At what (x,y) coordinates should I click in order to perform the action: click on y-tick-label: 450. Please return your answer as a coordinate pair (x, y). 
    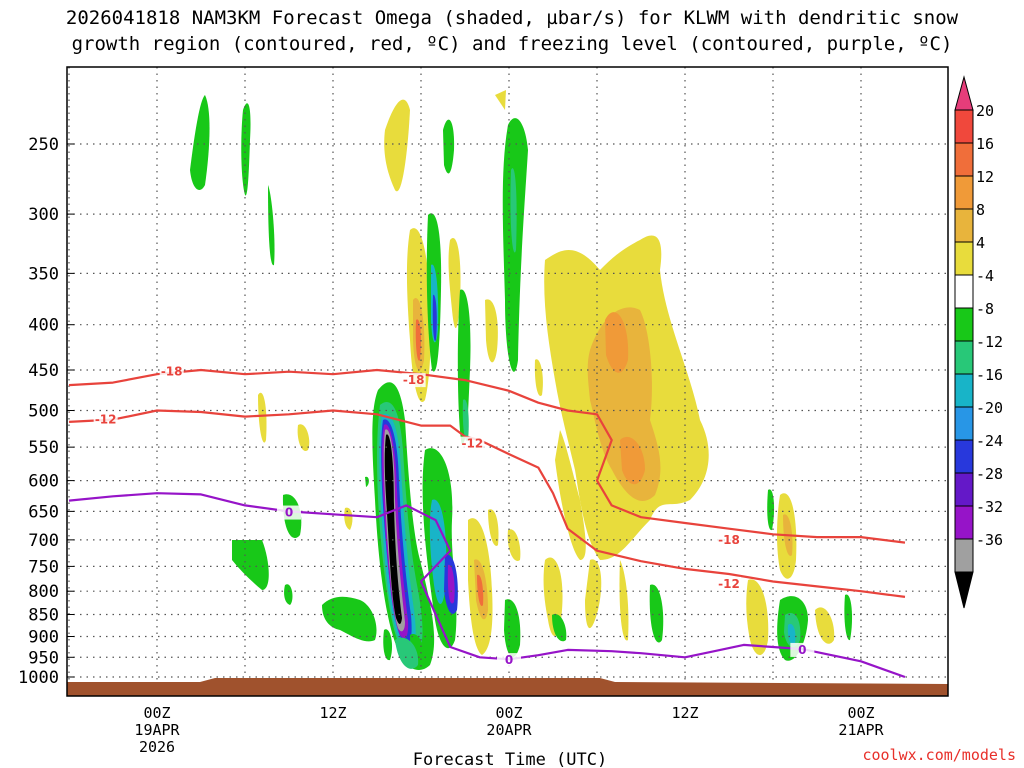
    Looking at the image, I should click on (43, 371).